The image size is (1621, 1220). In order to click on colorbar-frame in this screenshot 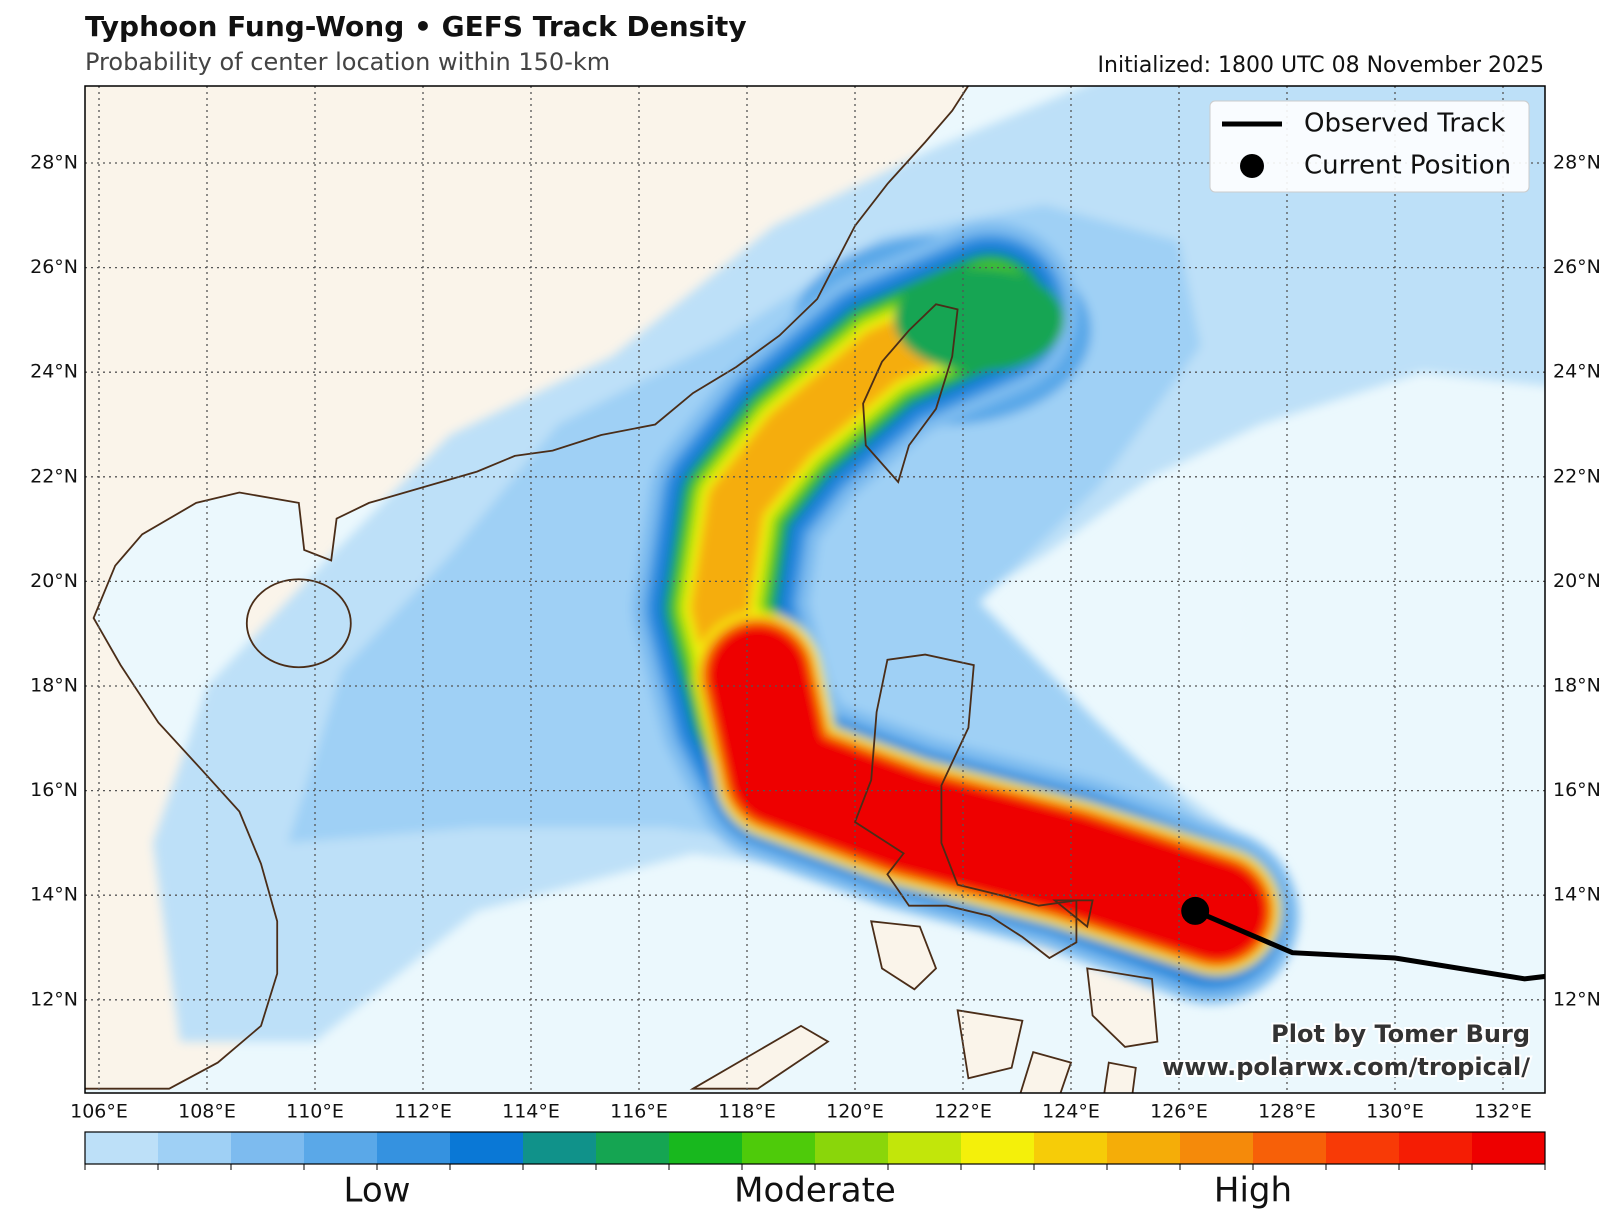, I will do `click(815, 1148)`.